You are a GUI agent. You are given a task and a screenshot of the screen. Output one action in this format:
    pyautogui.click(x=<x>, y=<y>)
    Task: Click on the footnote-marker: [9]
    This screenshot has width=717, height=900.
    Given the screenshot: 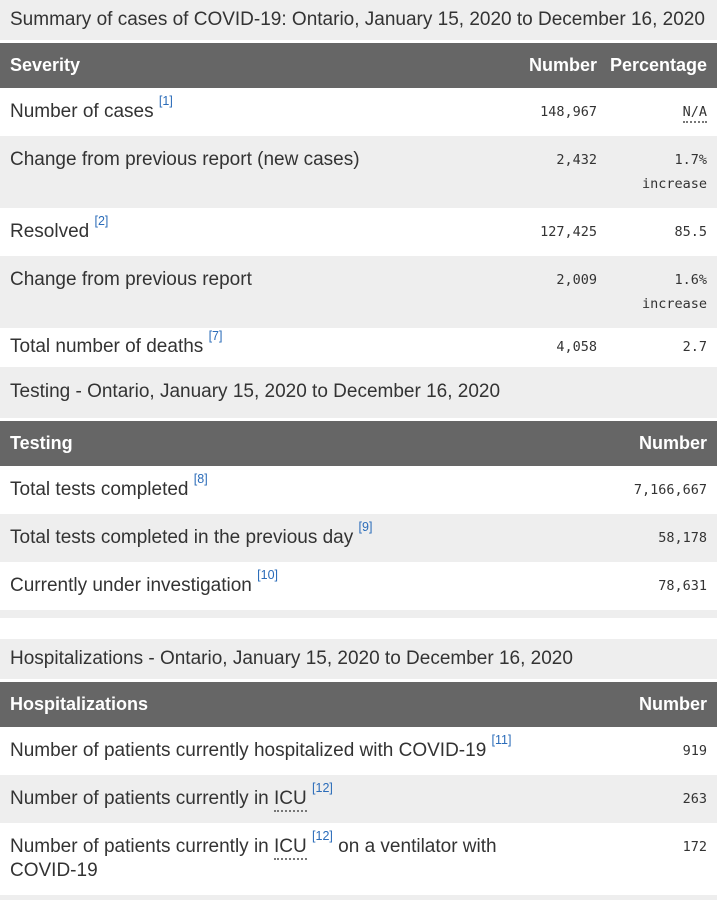 What is the action you would take?
    pyautogui.click(x=365, y=529)
    